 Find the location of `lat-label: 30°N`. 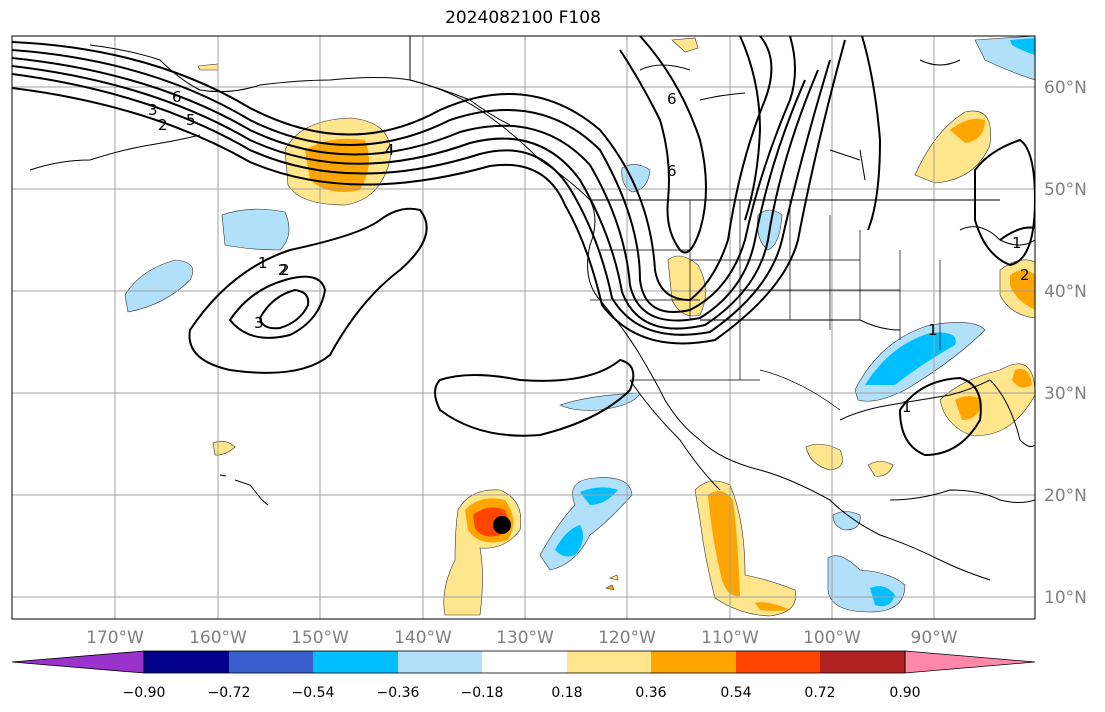

lat-label: 30°N is located at coordinates (1065, 394).